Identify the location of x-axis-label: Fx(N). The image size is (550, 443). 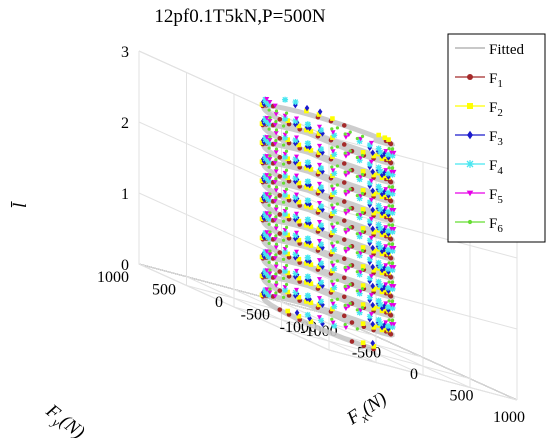
(366, 408).